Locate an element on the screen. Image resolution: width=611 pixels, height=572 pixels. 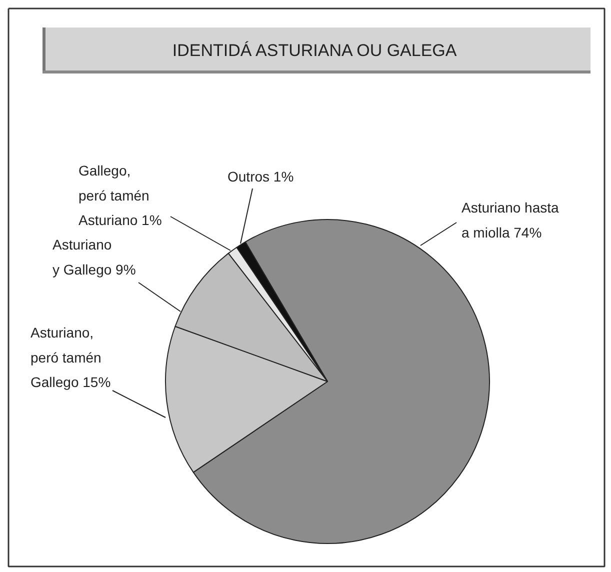
slice-label: Asturiano y Gallego 9% is located at coordinates (94, 257).